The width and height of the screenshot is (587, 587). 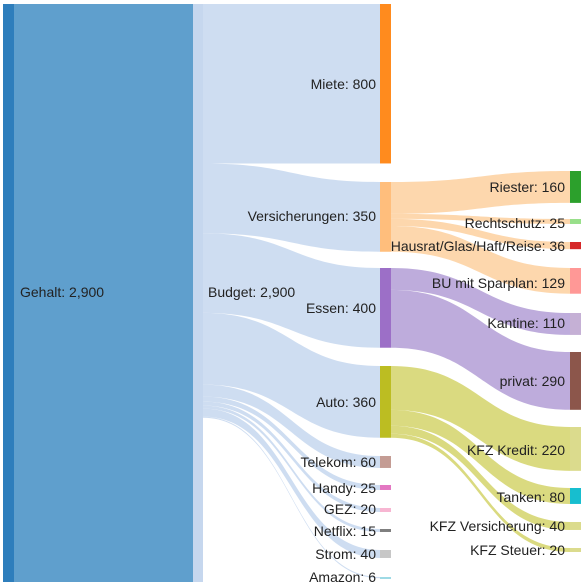 I want to click on link-versicherungen-hausrat, so click(x=480, y=234).